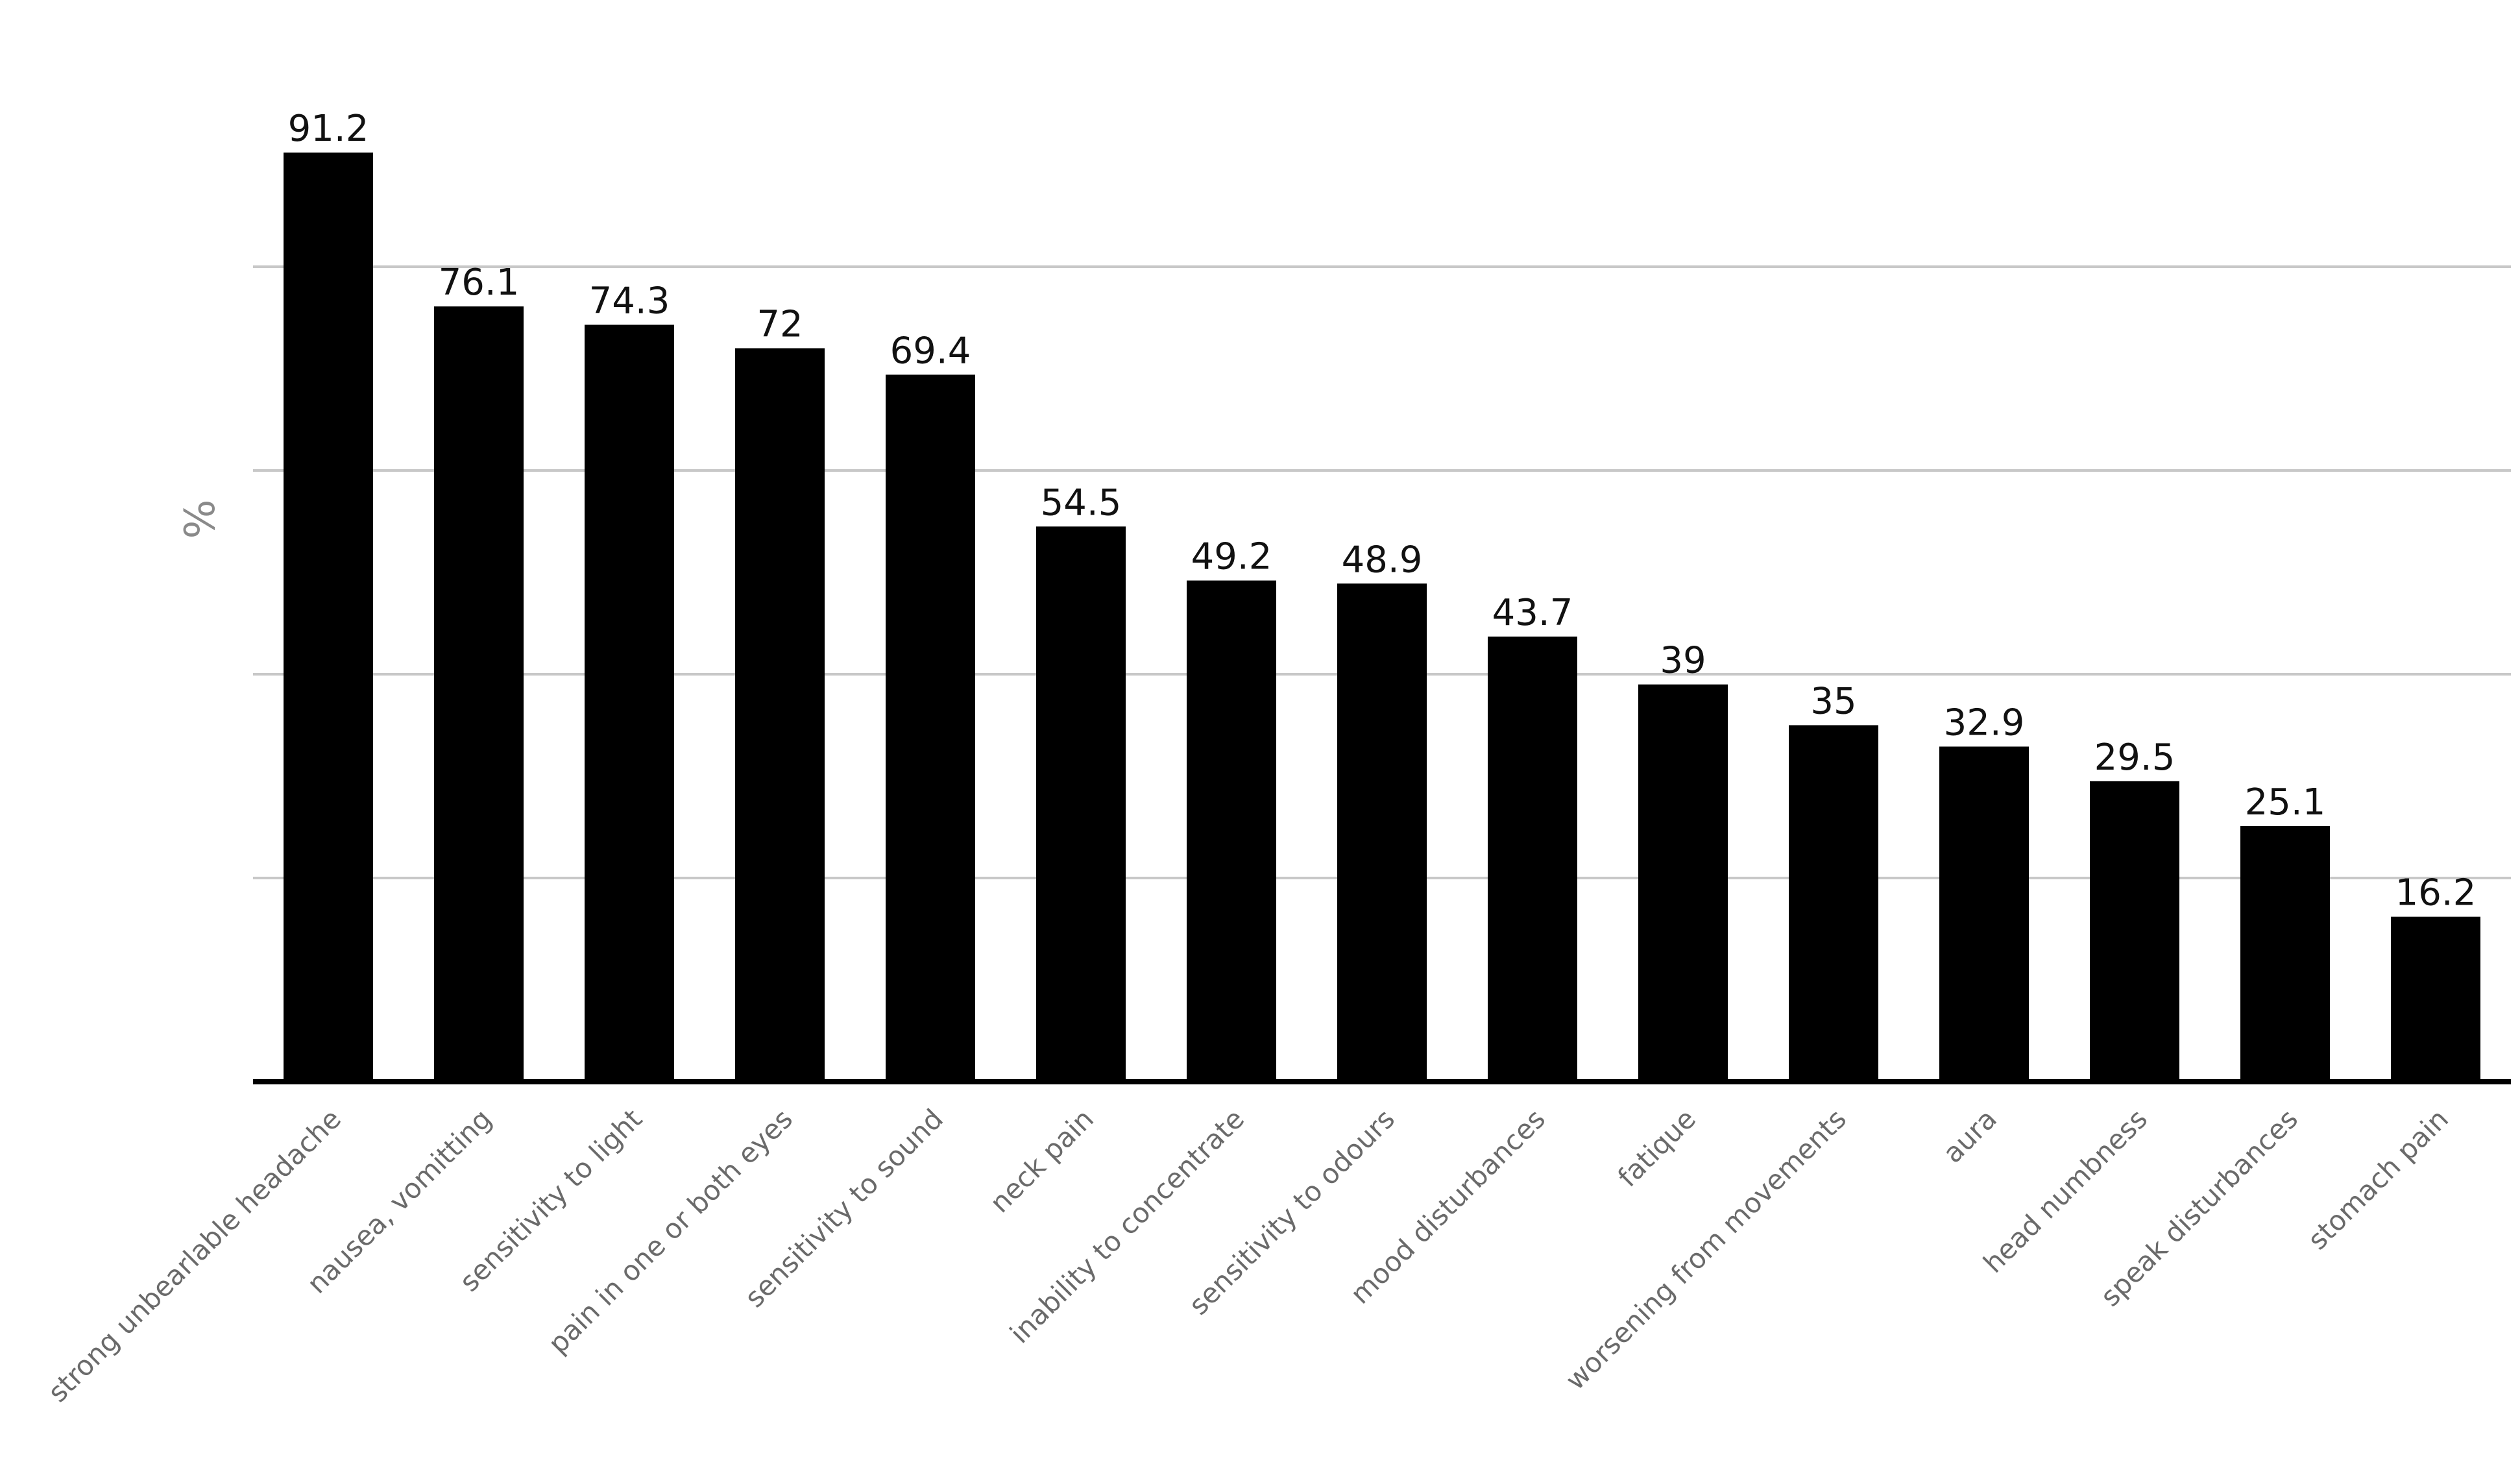  I want to click on bar-value-label: 29.5, so click(2134, 758).